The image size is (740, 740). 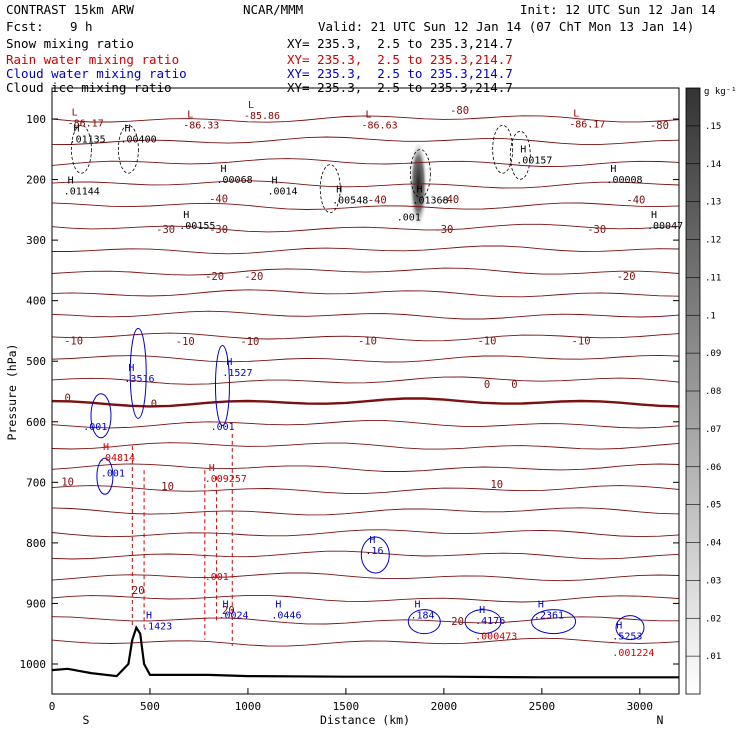 What do you see at coordinates (36, 119) in the screenshot?
I see `y-tick-label: 100` at bounding box center [36, 119].